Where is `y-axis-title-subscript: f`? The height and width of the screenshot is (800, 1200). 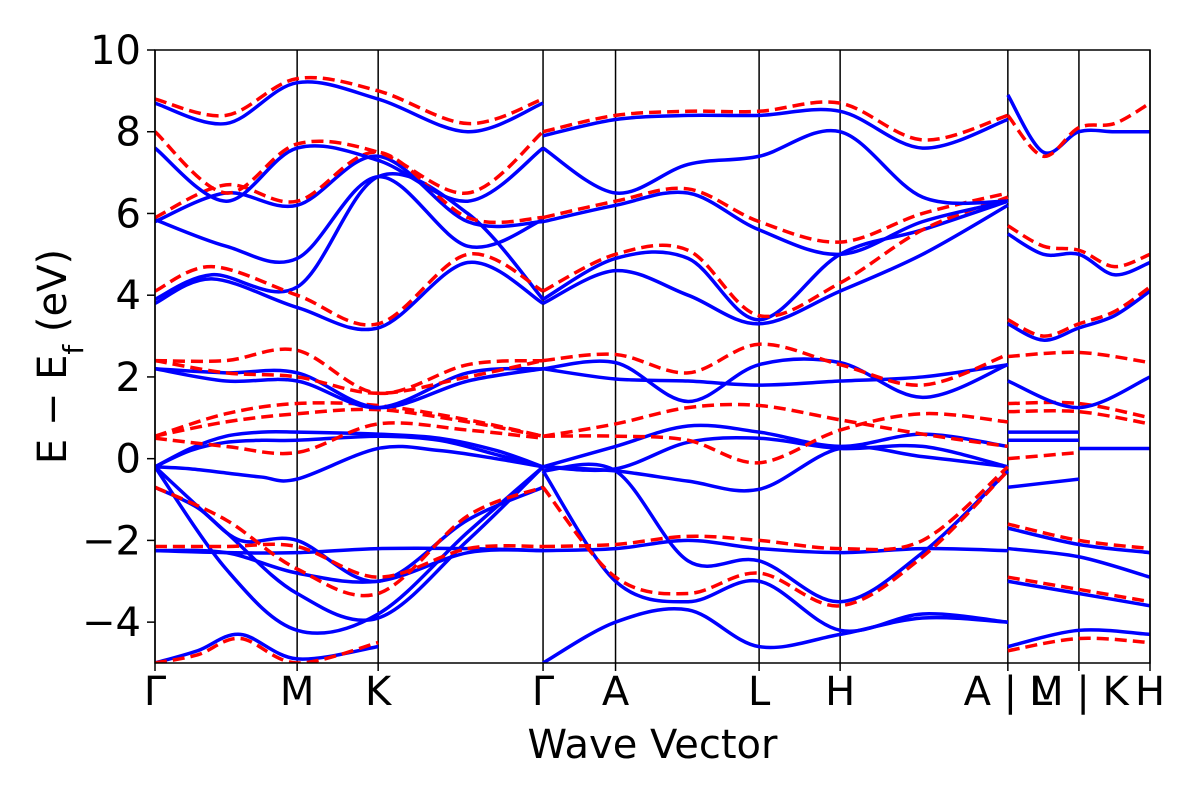 y-axis-title-subscript: f is located at coordinates (73, 349).